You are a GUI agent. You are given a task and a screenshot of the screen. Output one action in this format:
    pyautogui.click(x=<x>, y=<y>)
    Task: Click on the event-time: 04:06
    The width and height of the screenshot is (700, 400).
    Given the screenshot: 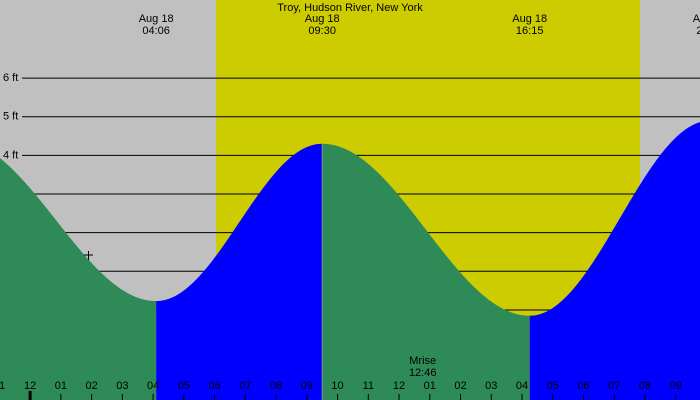 What is the action you would take?
    pyautogui.click(x=156, y=31)
    